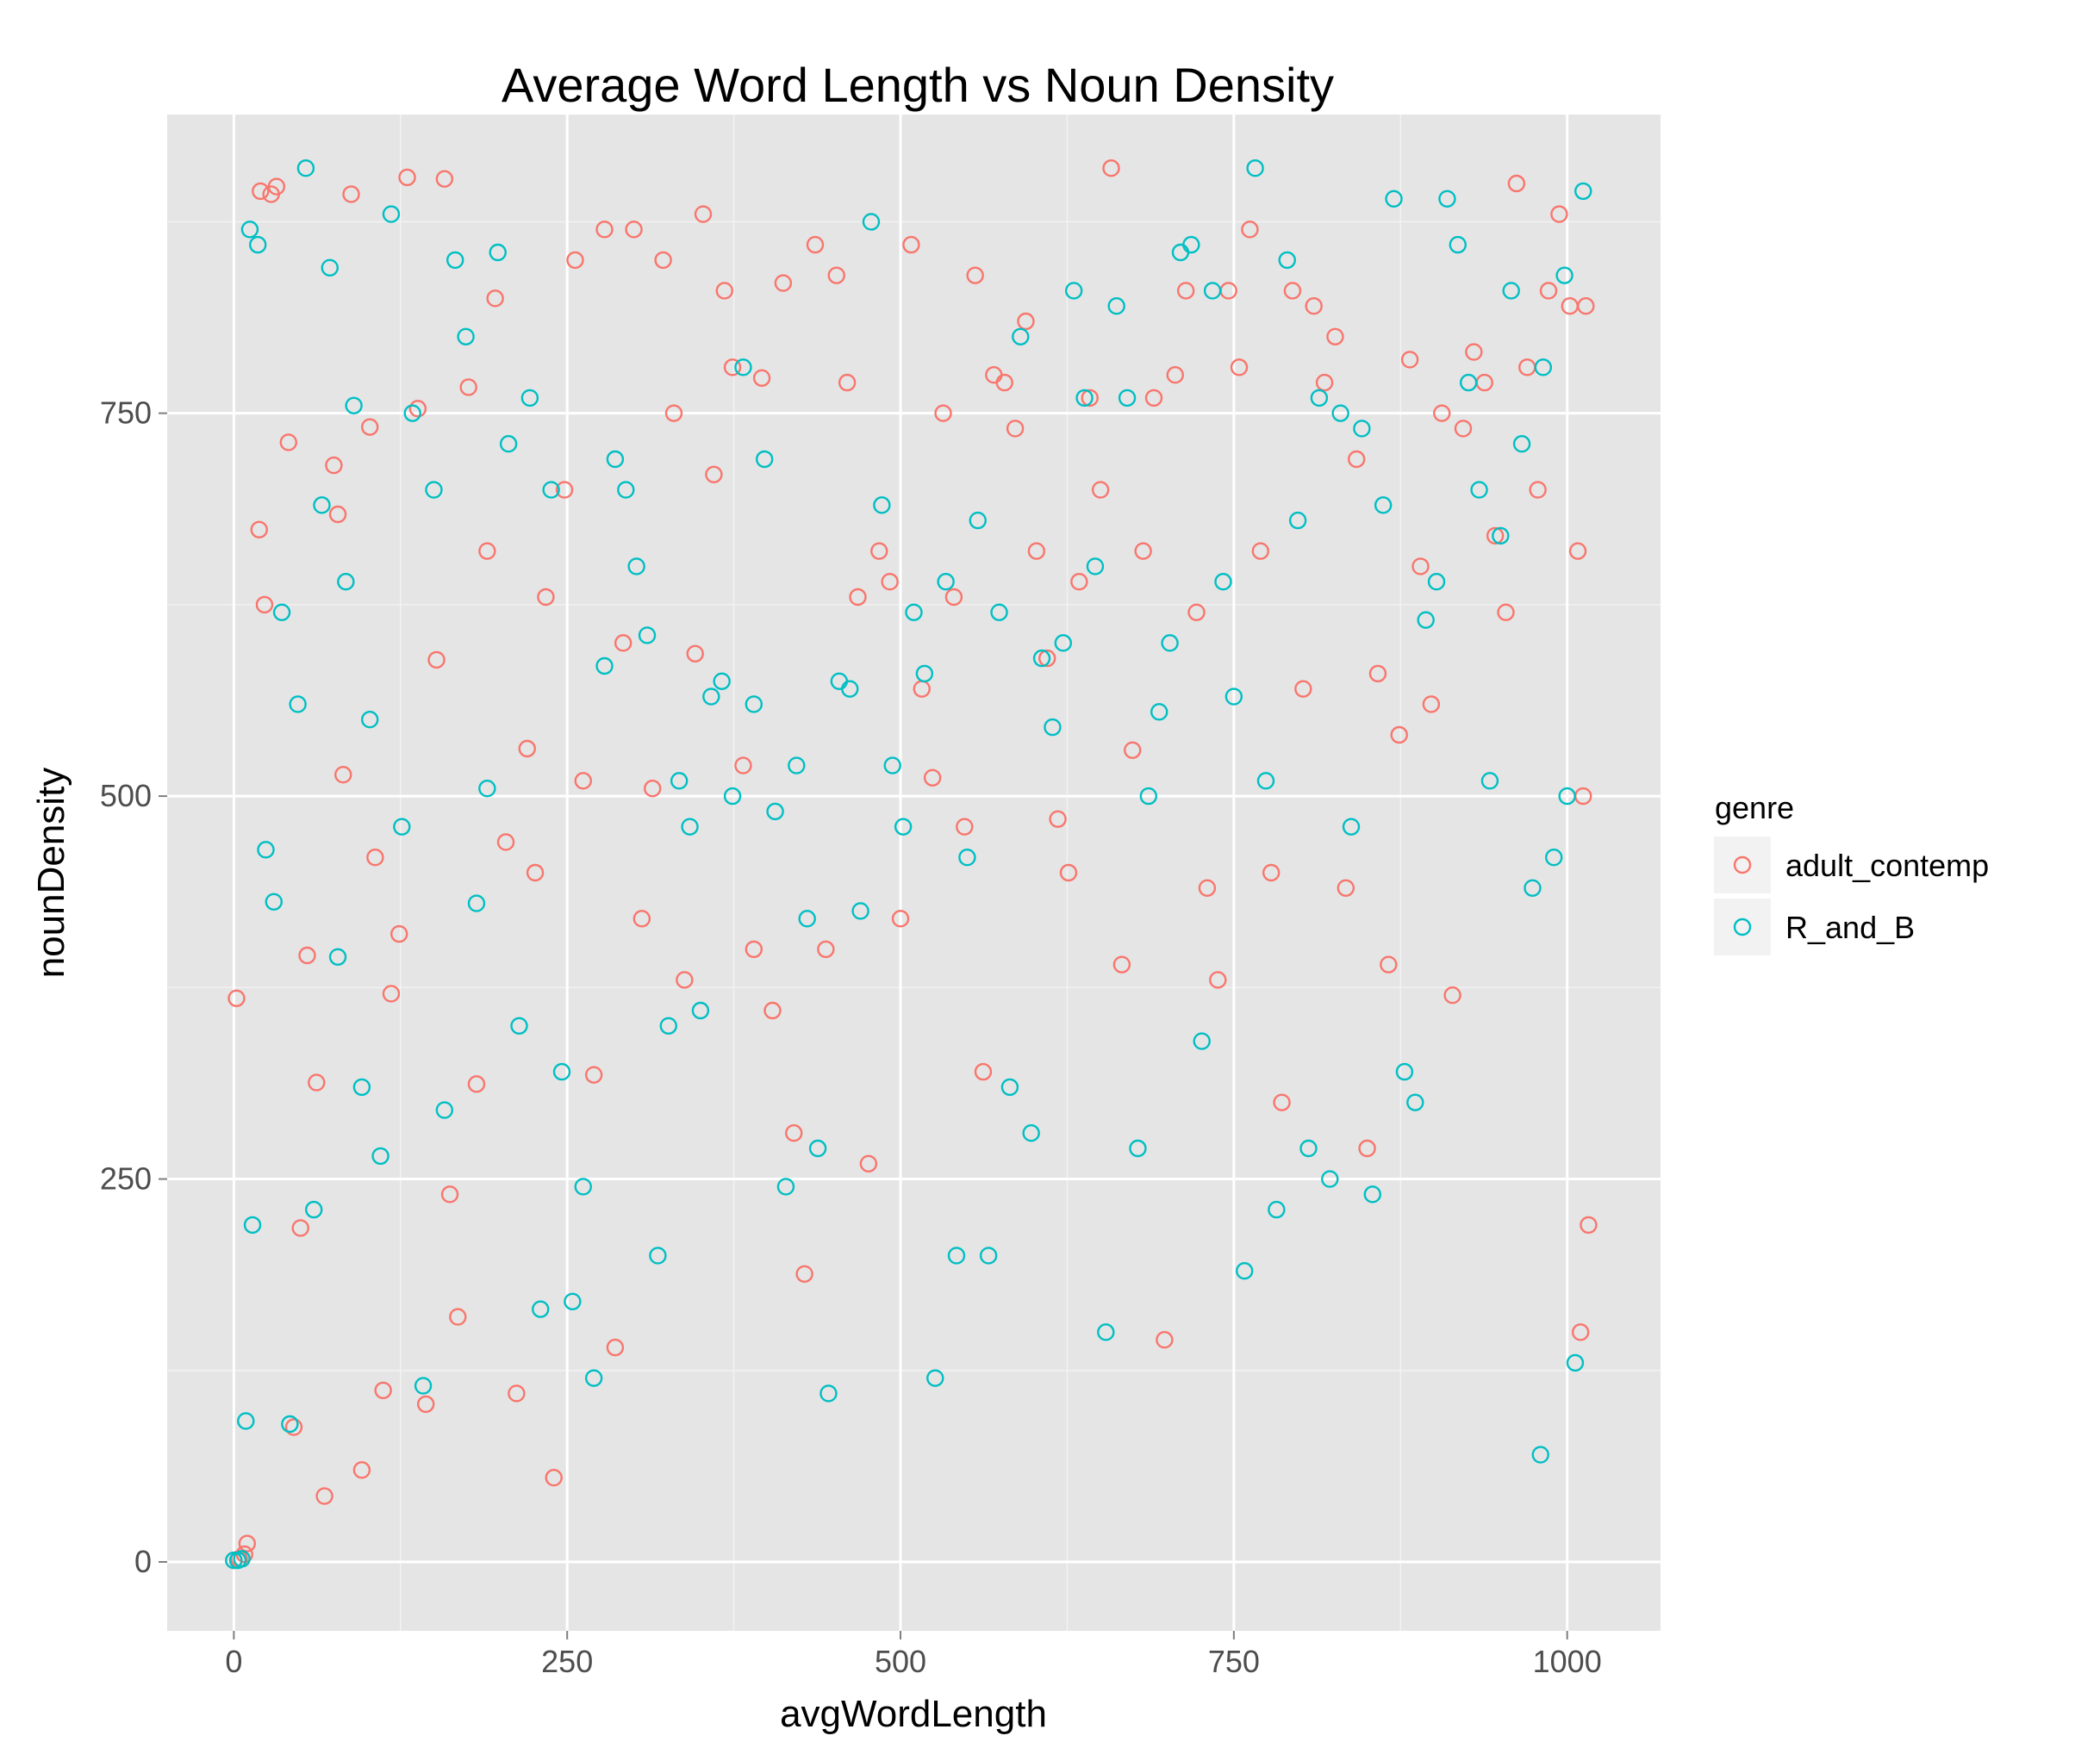 The width and height of the screenshot is (2100, 1748). I want to click on legend-items: adult_contemp R_and_B, so click(1850, 896).